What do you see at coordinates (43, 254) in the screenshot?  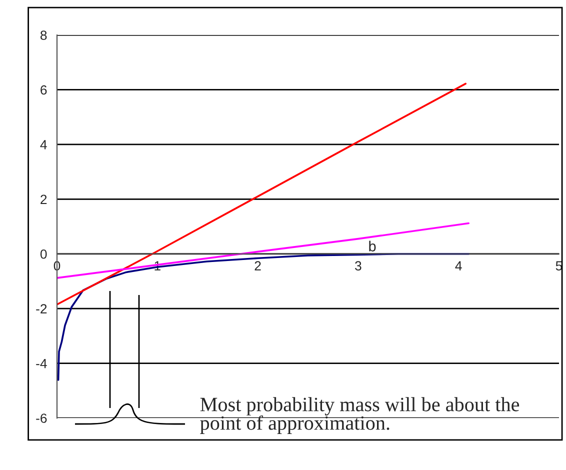 I see `y-tick-label: 0` at bounding box center [43, 254].